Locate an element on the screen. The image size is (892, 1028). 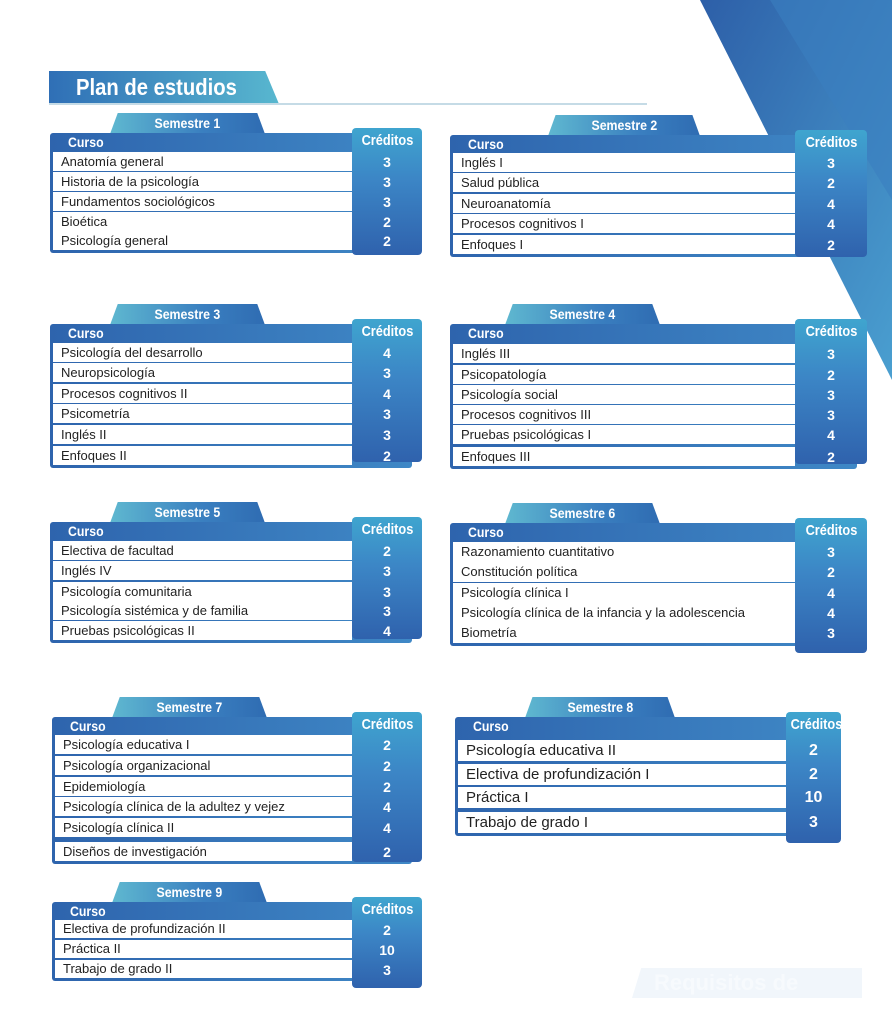
credits-column: Créditos 2 3 3 3 4 is located at coordinates (387, 578).